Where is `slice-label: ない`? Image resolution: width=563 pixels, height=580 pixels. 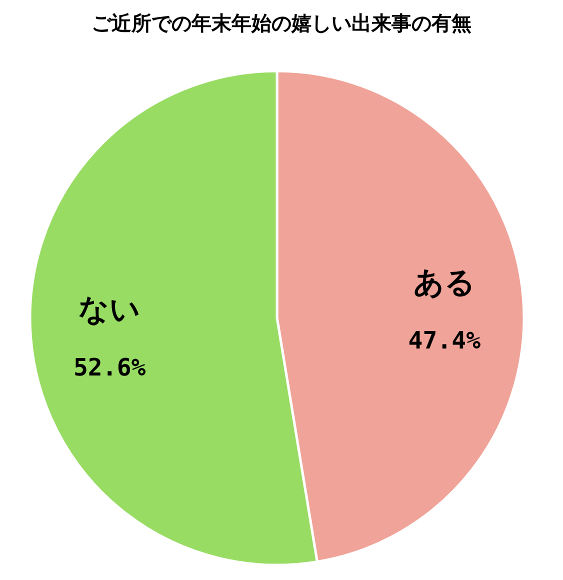 slice-label: ない is located at coordinates (109, 310).